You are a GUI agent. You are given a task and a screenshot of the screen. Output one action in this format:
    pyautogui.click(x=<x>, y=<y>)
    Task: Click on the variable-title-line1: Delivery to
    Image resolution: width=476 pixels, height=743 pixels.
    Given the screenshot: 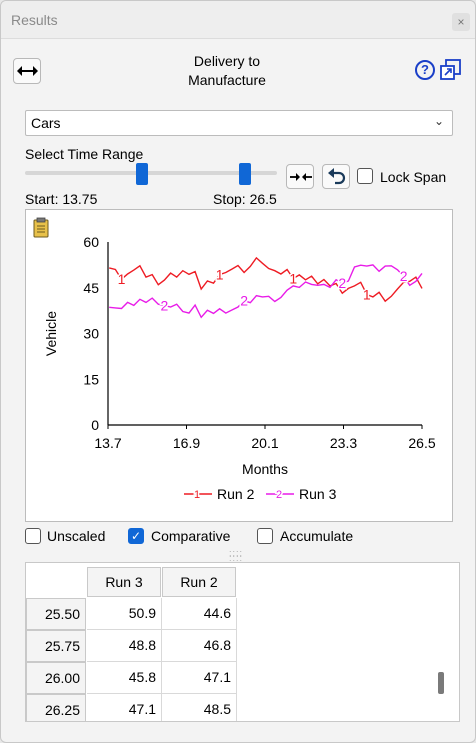 What is the action you would take?
    pyautogui.click(x=227, y=61)
    